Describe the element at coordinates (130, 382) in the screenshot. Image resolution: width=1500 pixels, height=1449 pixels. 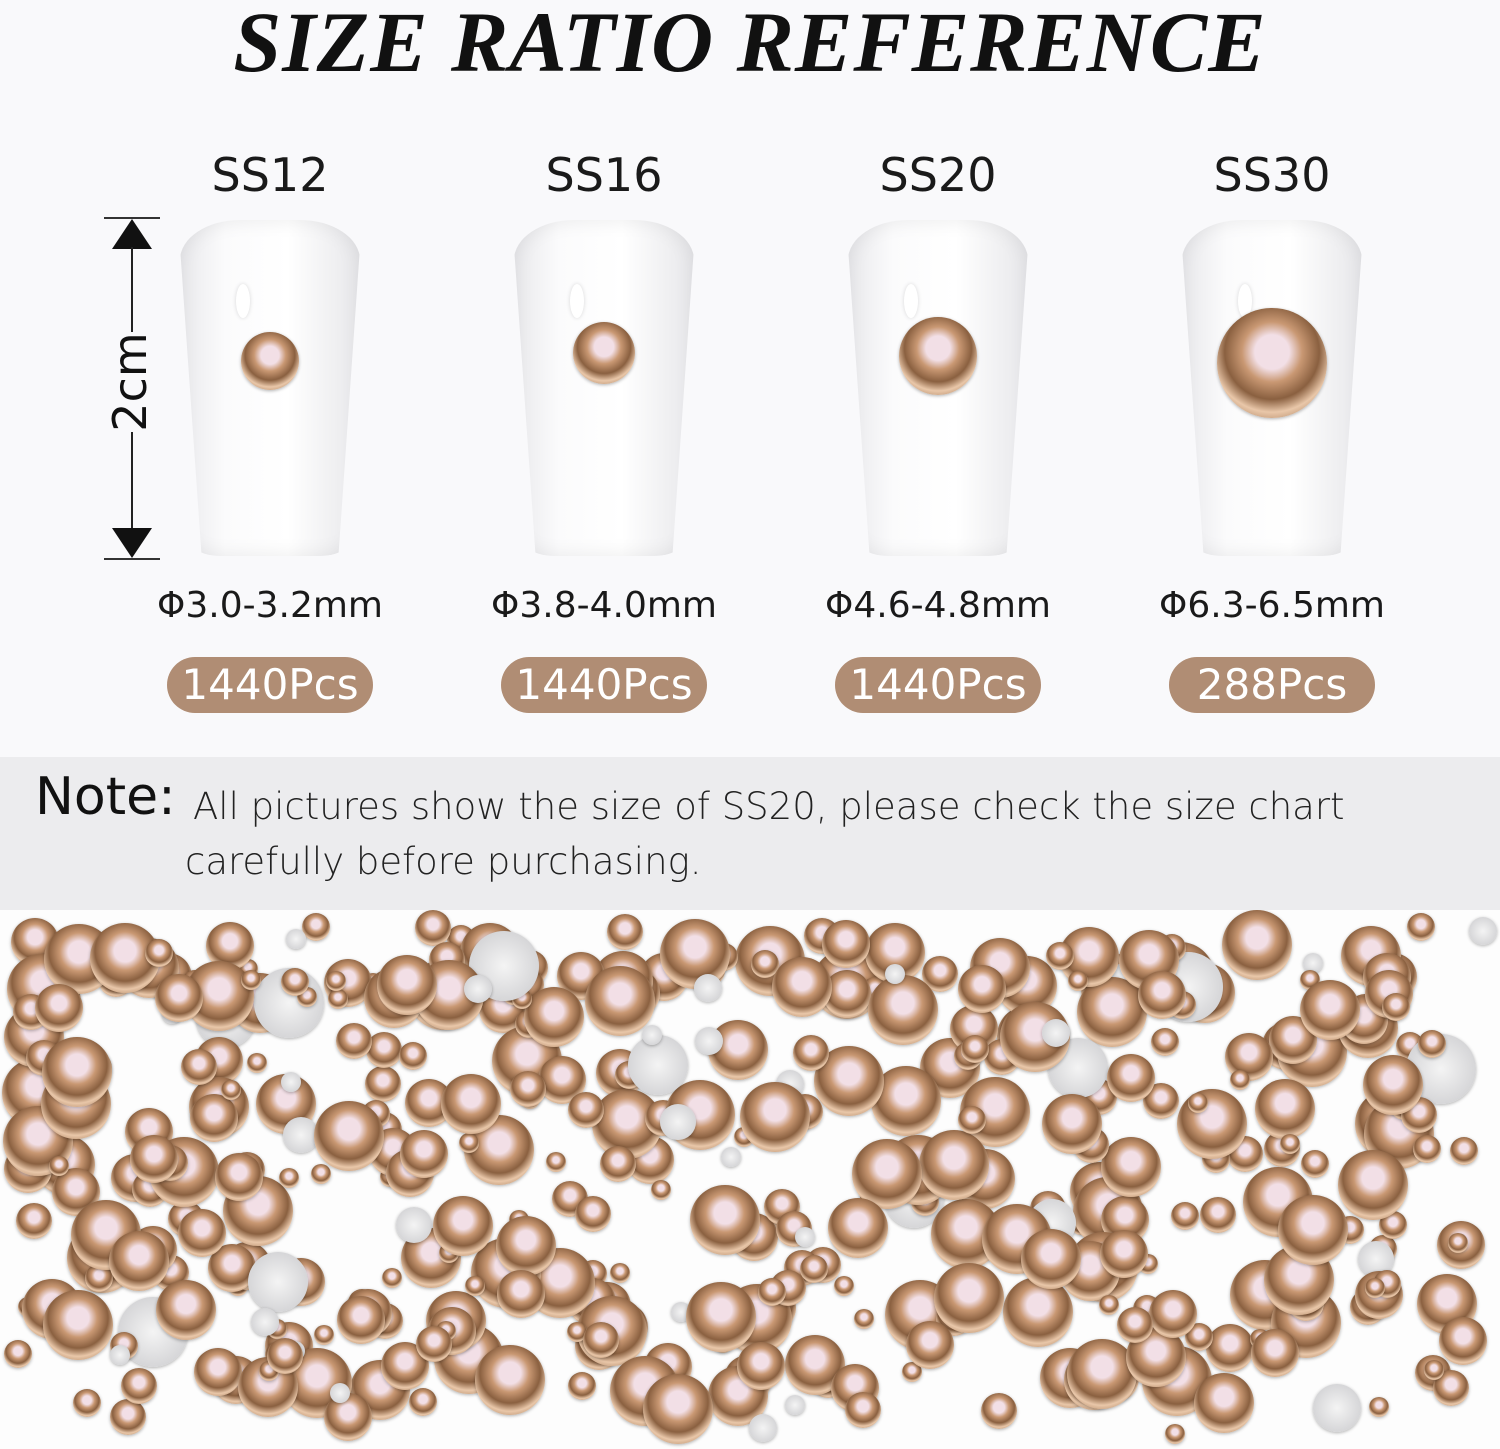
I see `dimension-label: 2cm` at that location.